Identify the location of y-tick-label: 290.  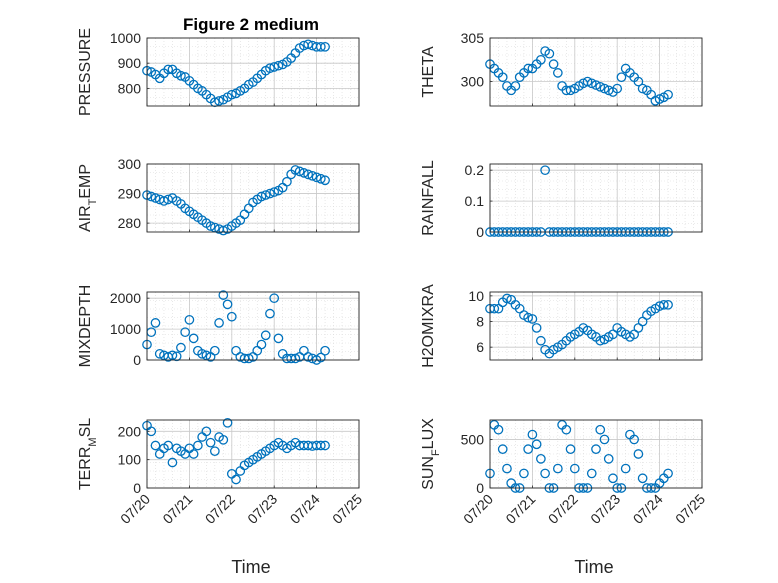
(130, 194).